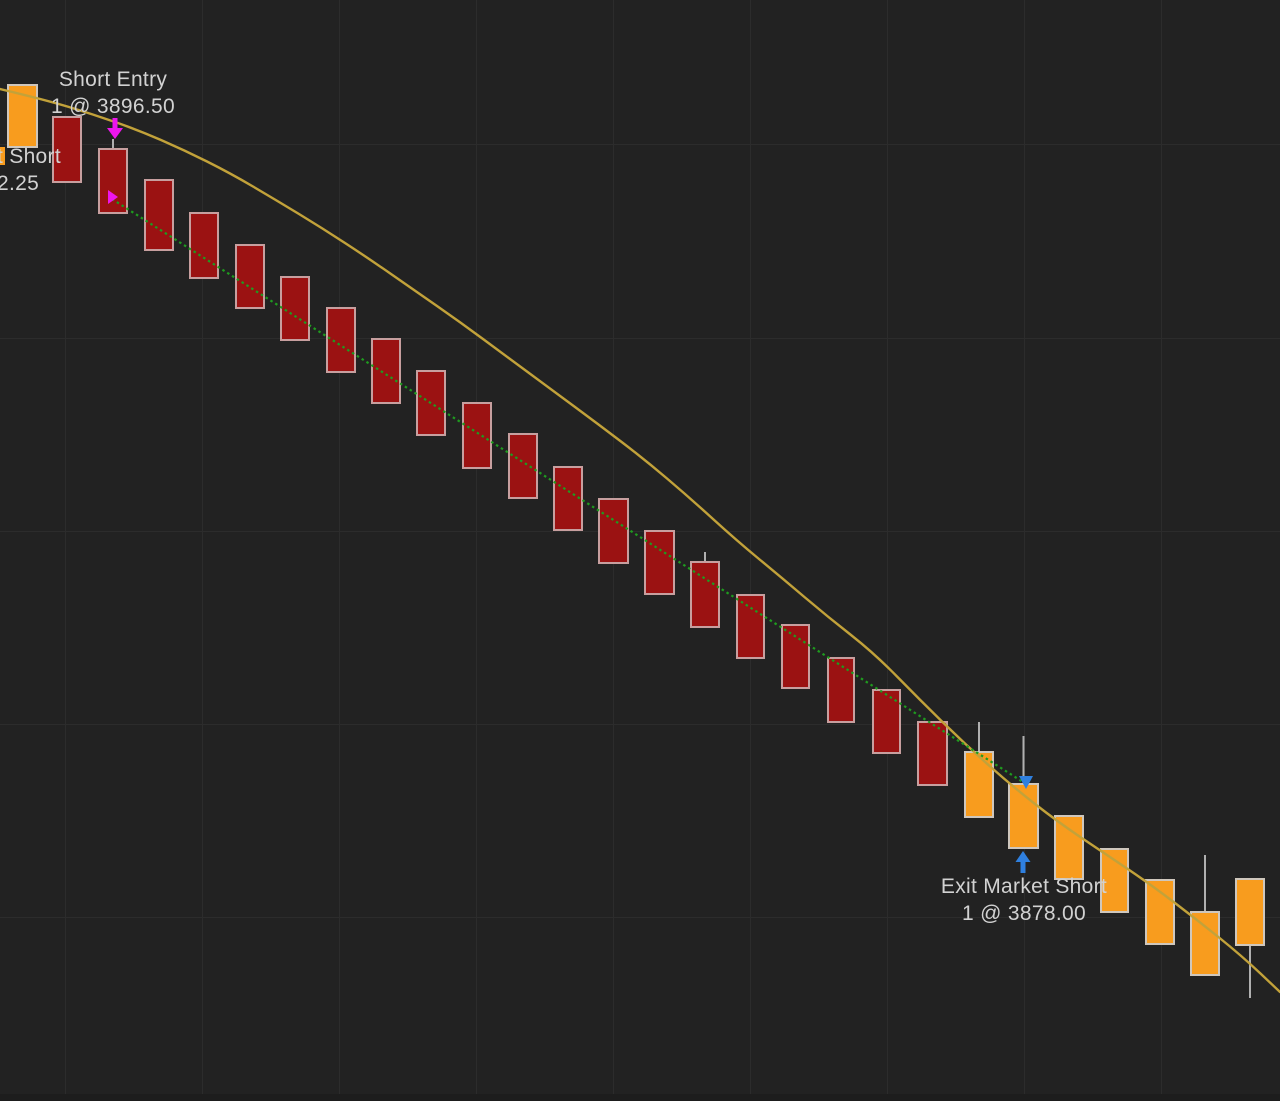 This screenshot has width=1280, height=1101. What do you see at coordinates (30, 170) in the screenshot?
I see `previous-exit-label-partial: t Short 2.25` at bounding box center [30, 170].